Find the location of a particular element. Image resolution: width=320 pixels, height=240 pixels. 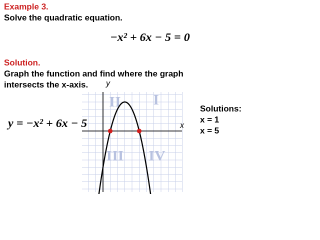

quadrant-label: II is located at coordinates (115, 102).